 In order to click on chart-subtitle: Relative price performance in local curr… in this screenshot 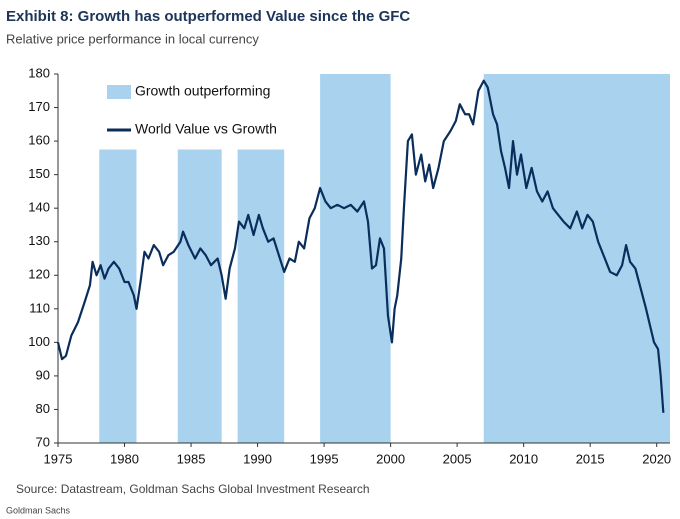, I will do `click(132, 38)`.